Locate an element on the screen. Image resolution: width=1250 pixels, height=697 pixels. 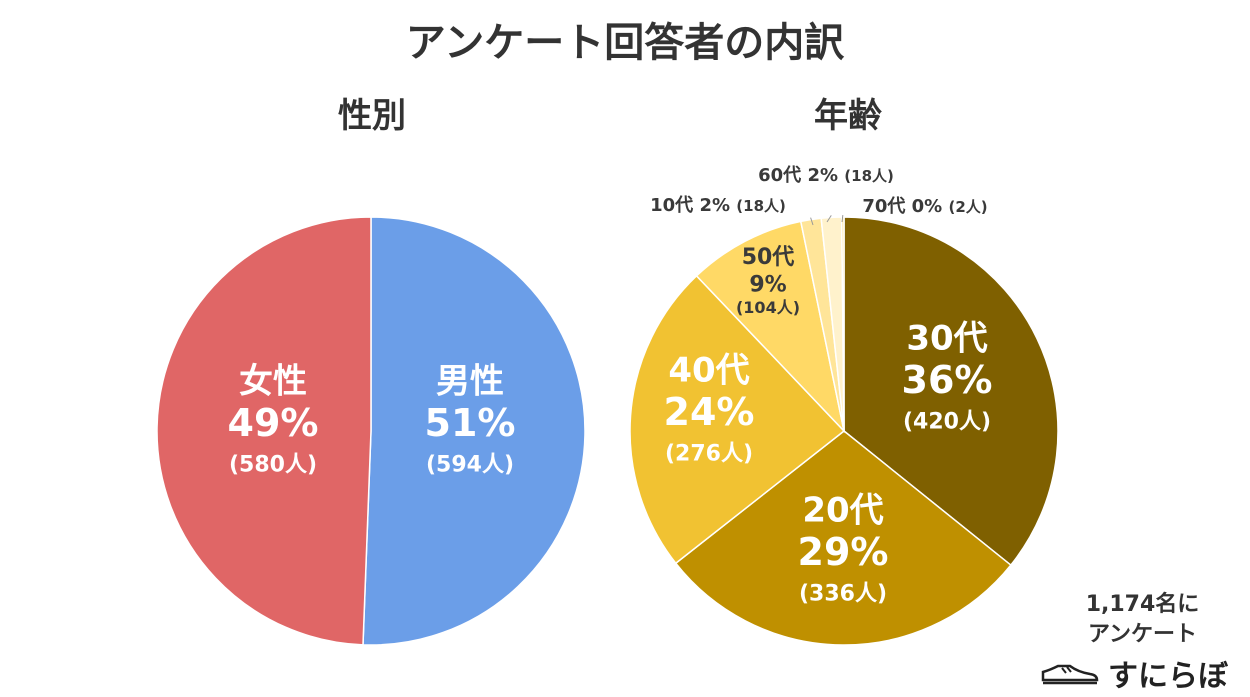
slice-name: 20代 is located at coordinates (842, 511).